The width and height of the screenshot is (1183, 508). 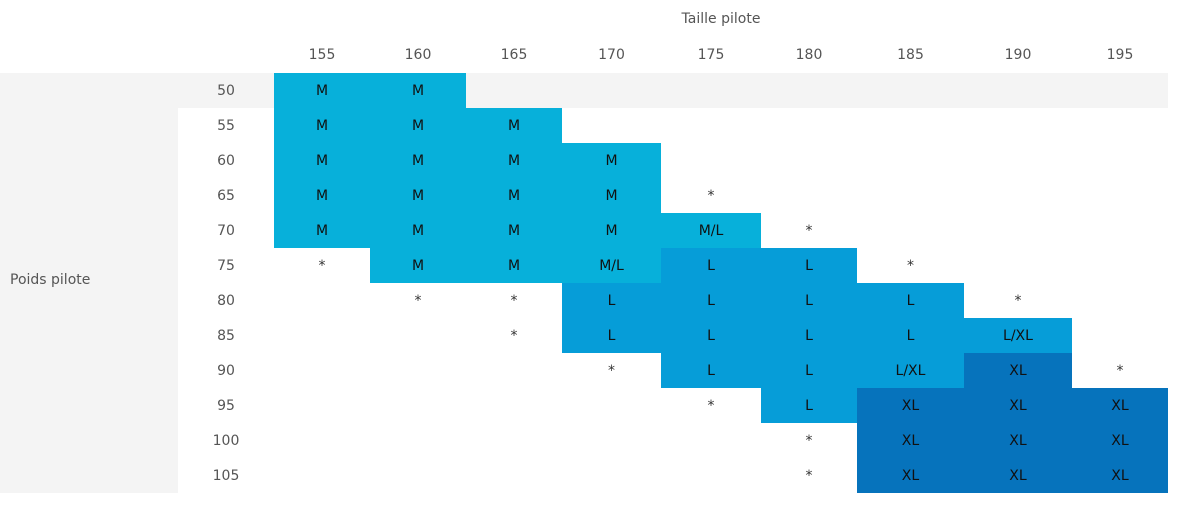 What do you see at coordinates (322, 55) in the screenshot?
I see `column-header: 155` at bounding box center [322, 55].